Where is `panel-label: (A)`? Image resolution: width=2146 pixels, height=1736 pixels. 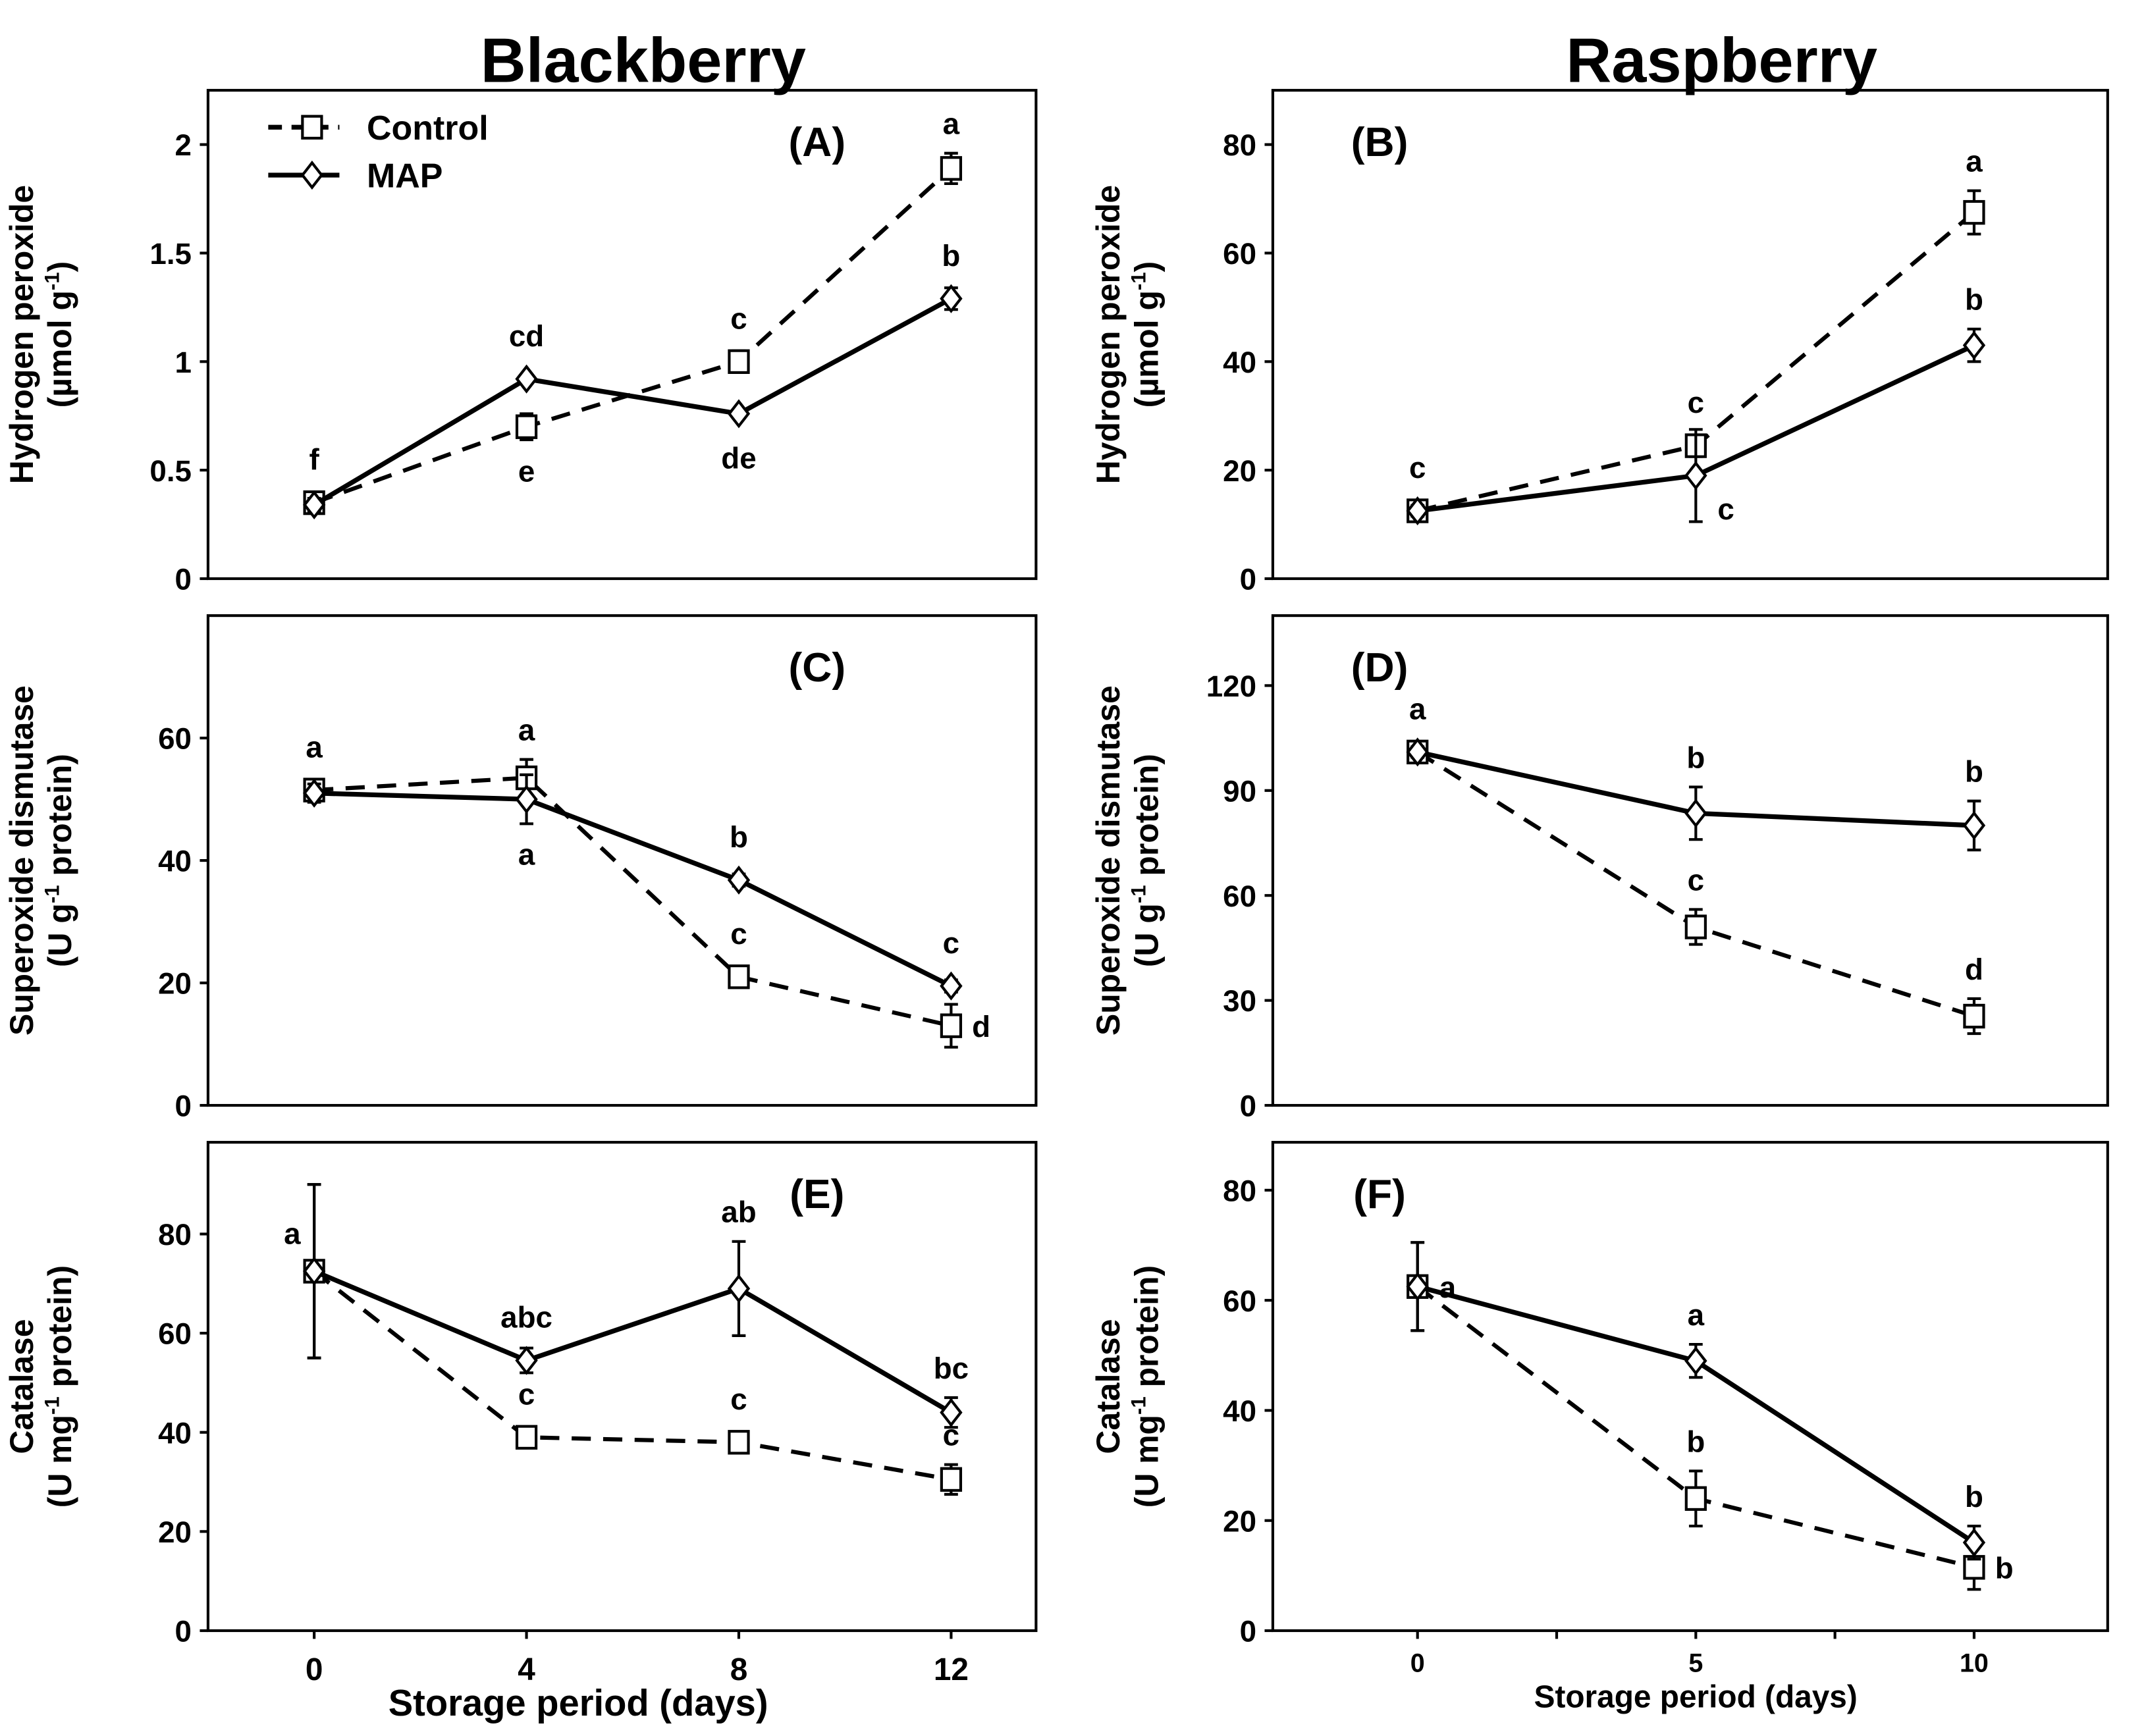 panel-label: (A) is located at coordinates (817, 142).